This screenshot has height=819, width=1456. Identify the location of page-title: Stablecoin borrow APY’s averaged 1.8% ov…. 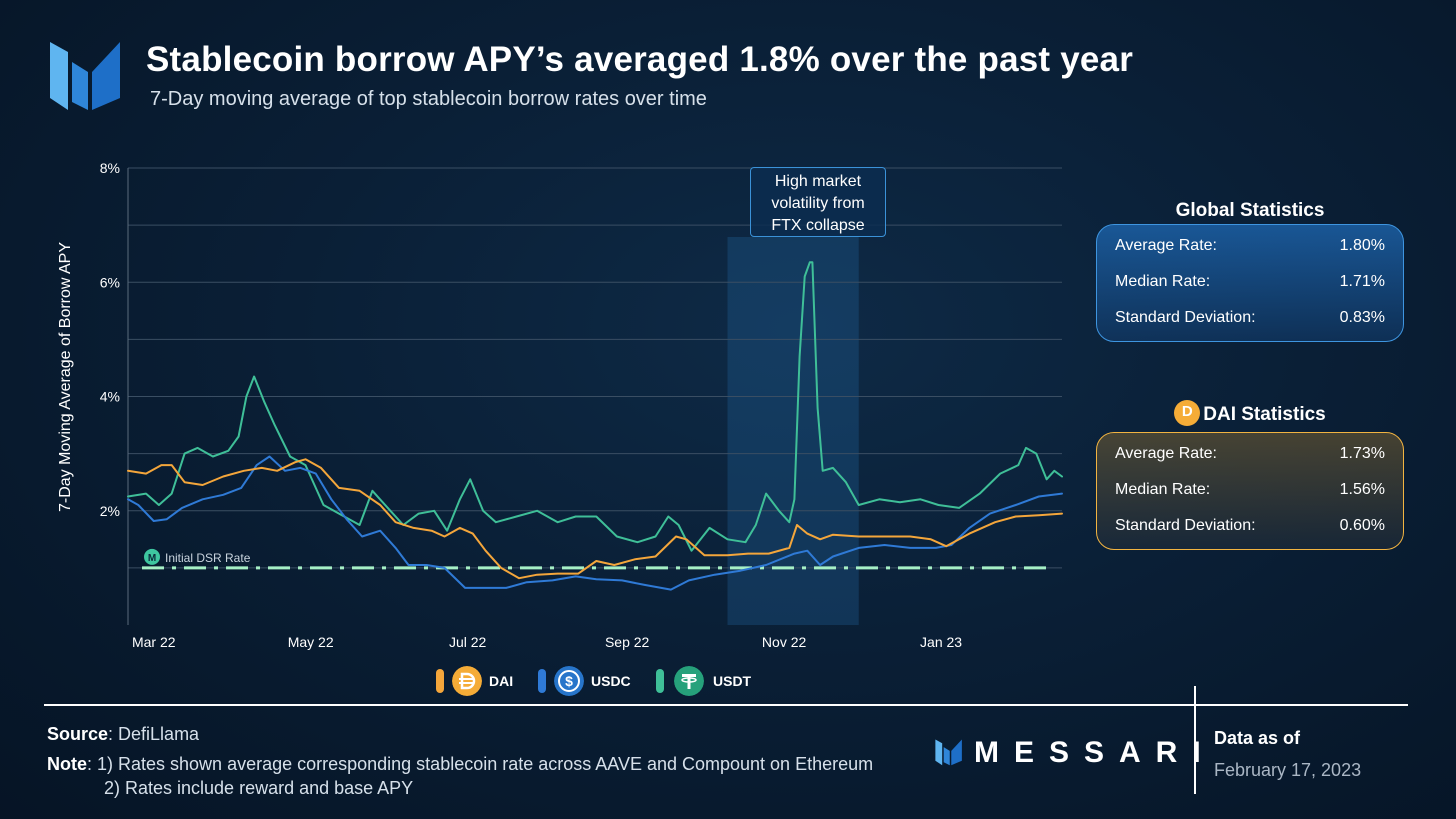
(640, 59).